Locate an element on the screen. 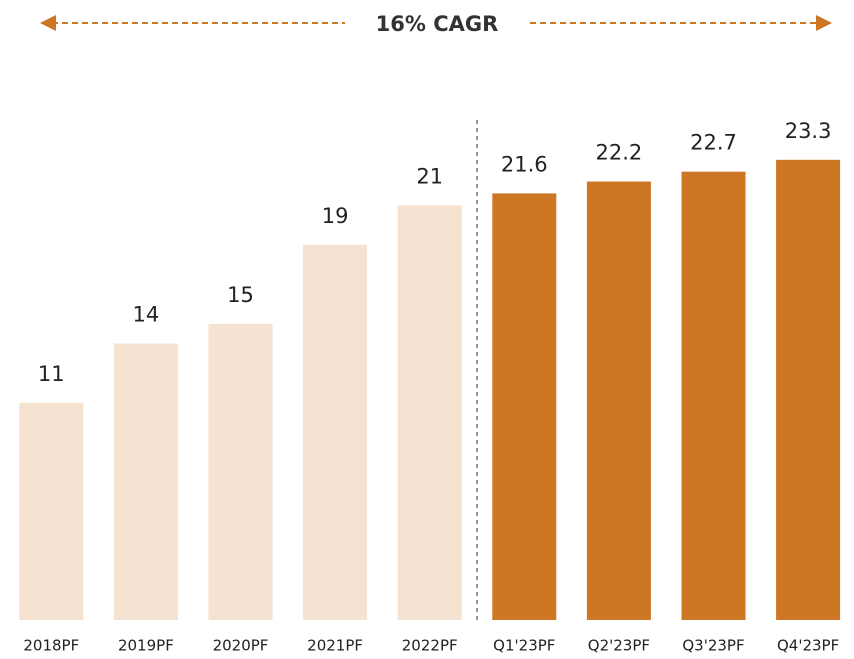 This screenshot has height=659, width=854. x-tick-label: 2021PF is located at coordinates (335, 646).